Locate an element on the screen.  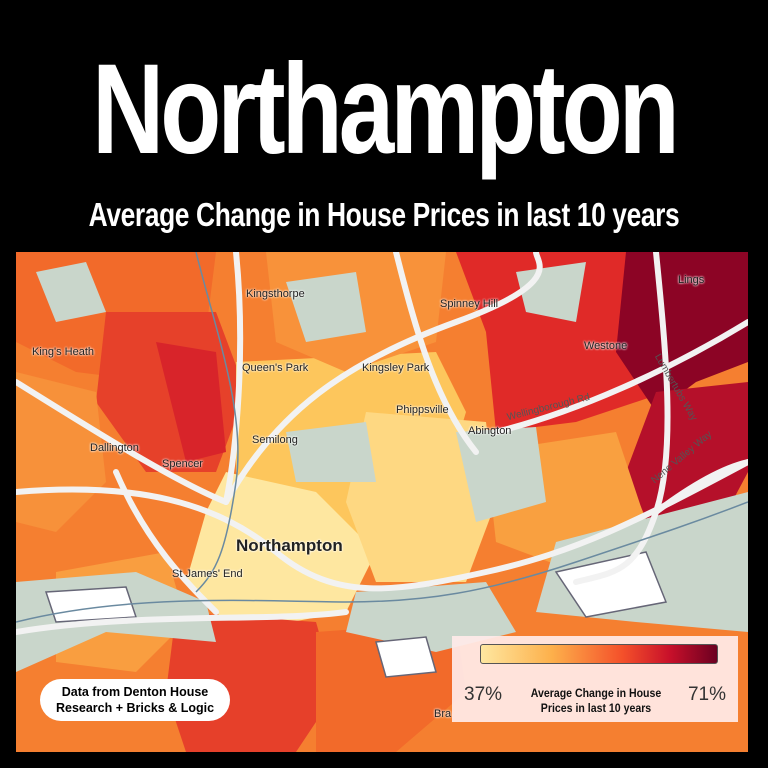
place-label: Lings is located at coordinates (691, 280).